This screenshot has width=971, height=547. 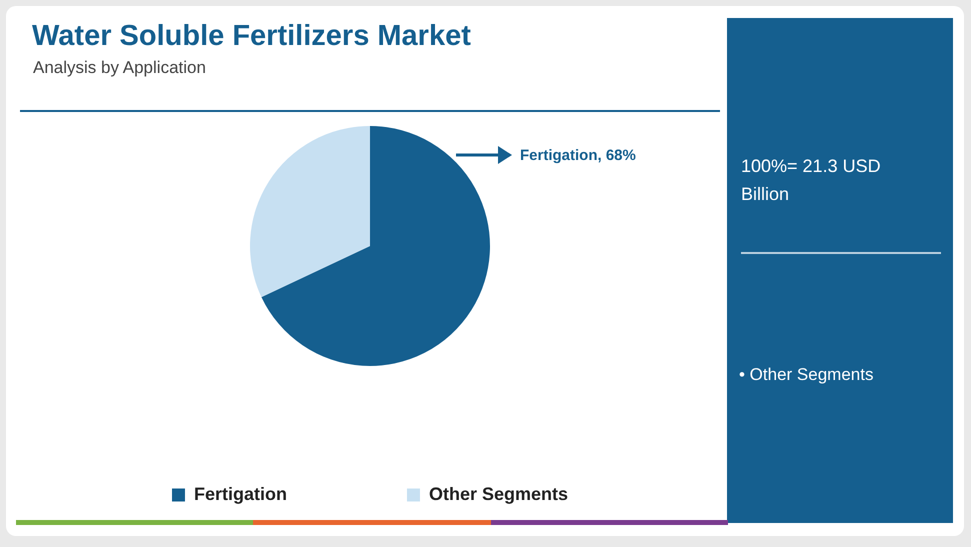 I want to click on text: 100%= 21.3 USD Billion, so click(x=811, y=180).